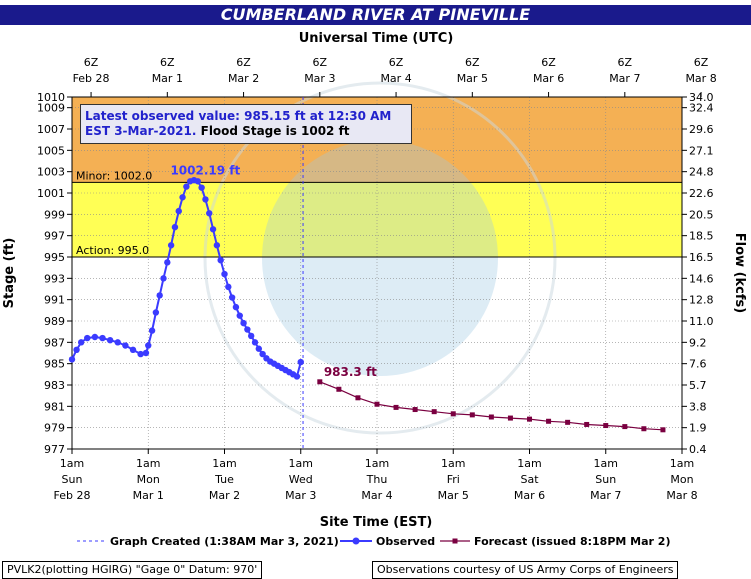 This screenshot has height=579, width=751. Describe the element at coordinates (605, 495) in the screenshot. I see `bottom-tick-label-date: Mar 7` at that location.